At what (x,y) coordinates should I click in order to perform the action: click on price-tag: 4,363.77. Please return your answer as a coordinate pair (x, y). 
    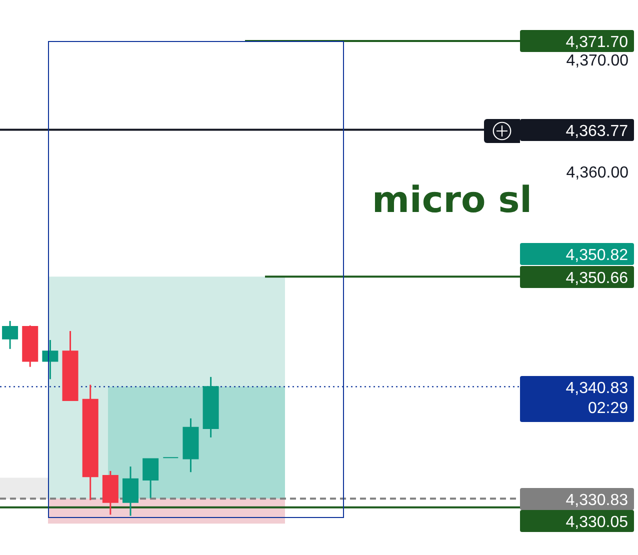
    Looking at the image, I should click on (577, 129).